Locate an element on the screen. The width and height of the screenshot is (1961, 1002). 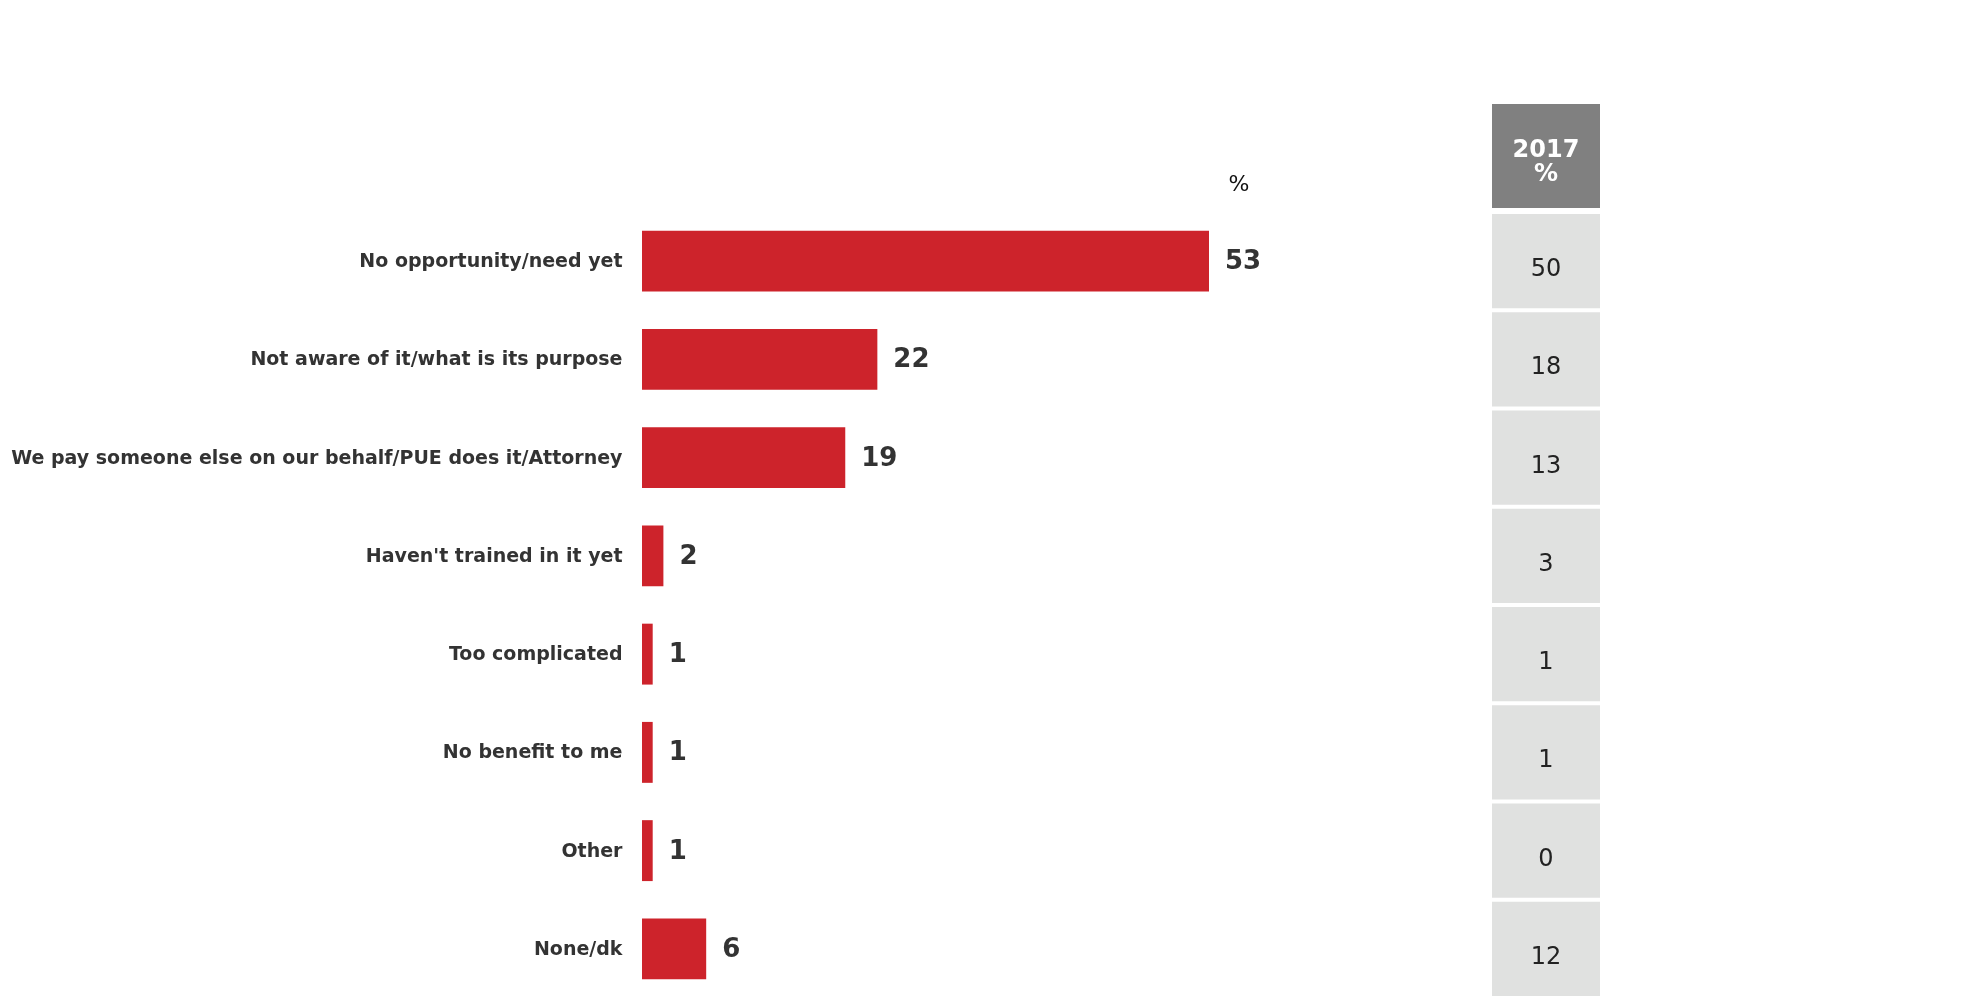
data-label: 19 is located at coordinates (879, 456).